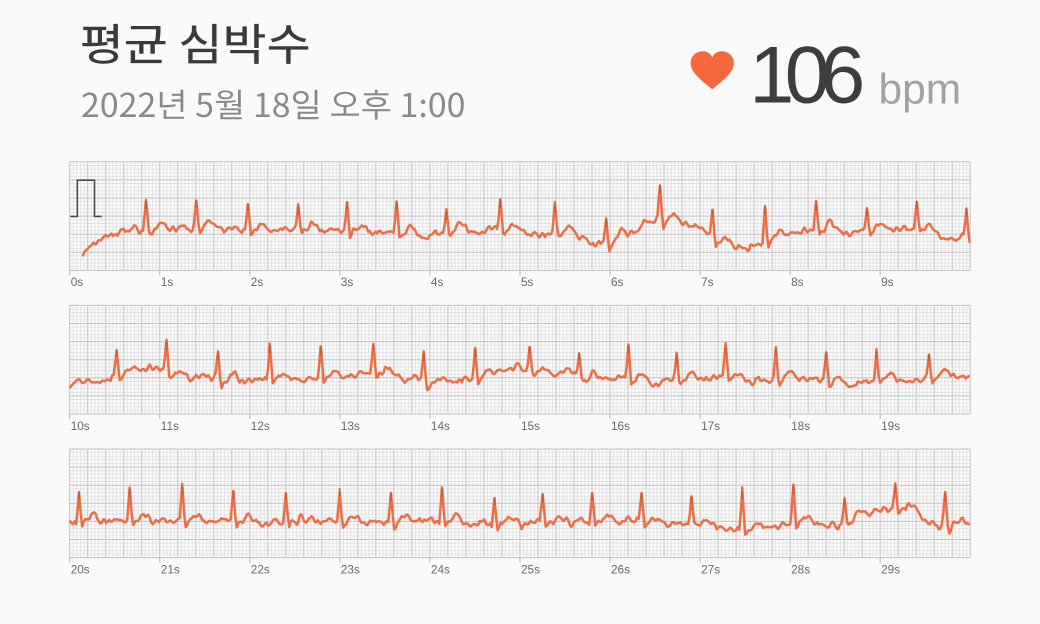  I want to click on svg-text: 106, so click(805, 75).